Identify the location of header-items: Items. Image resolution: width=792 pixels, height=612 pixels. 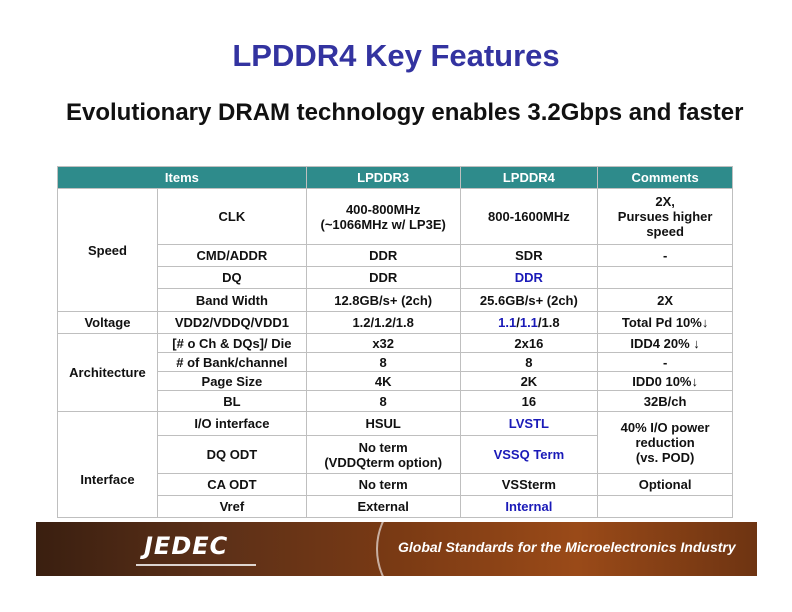
(182, 177).